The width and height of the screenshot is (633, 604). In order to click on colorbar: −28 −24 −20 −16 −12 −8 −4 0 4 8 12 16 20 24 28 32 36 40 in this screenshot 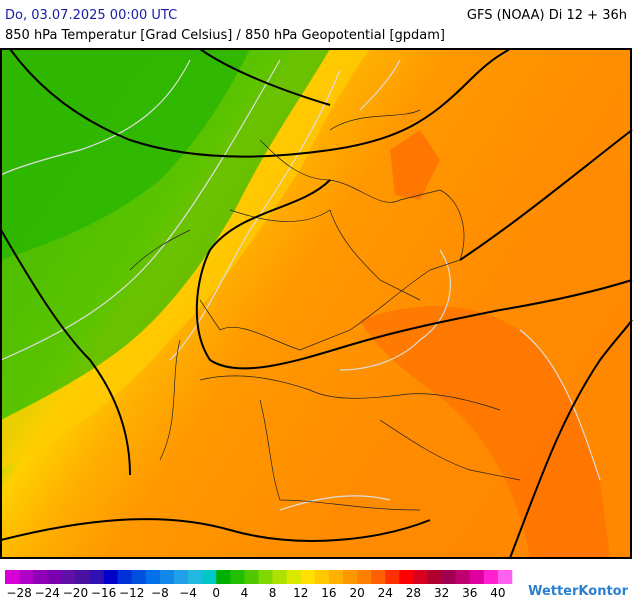, I will do `click(259, 585)`.